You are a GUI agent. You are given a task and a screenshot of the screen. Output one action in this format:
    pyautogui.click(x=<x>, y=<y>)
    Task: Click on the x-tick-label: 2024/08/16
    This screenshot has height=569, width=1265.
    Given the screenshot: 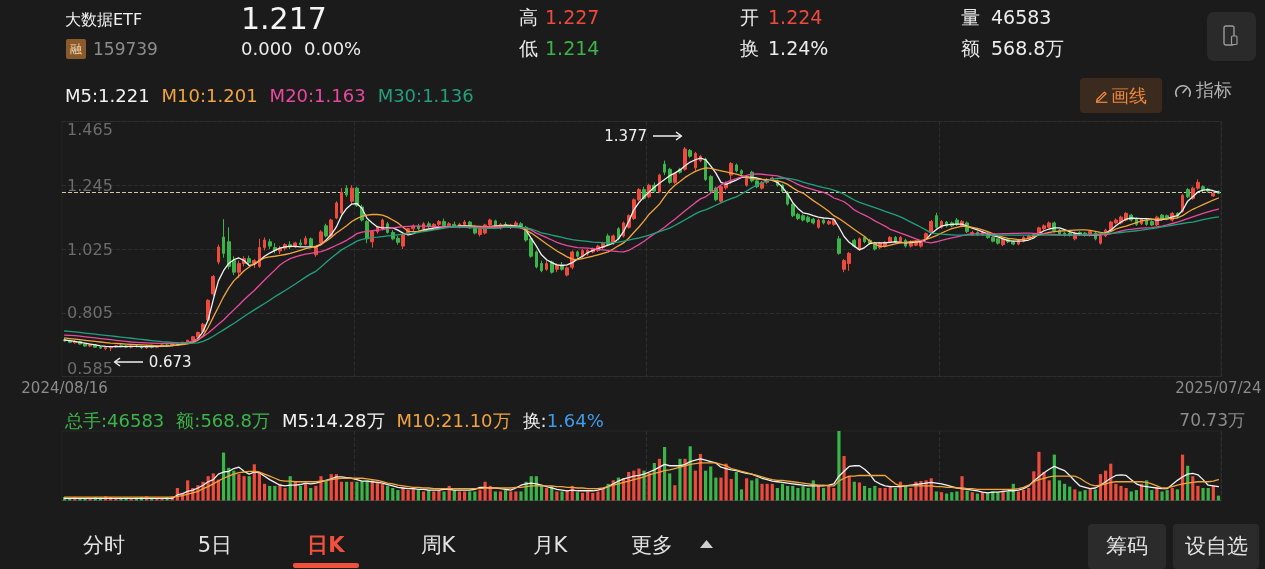 What is the action you would take?
    pyautogui.click(x=64, y=388)
    